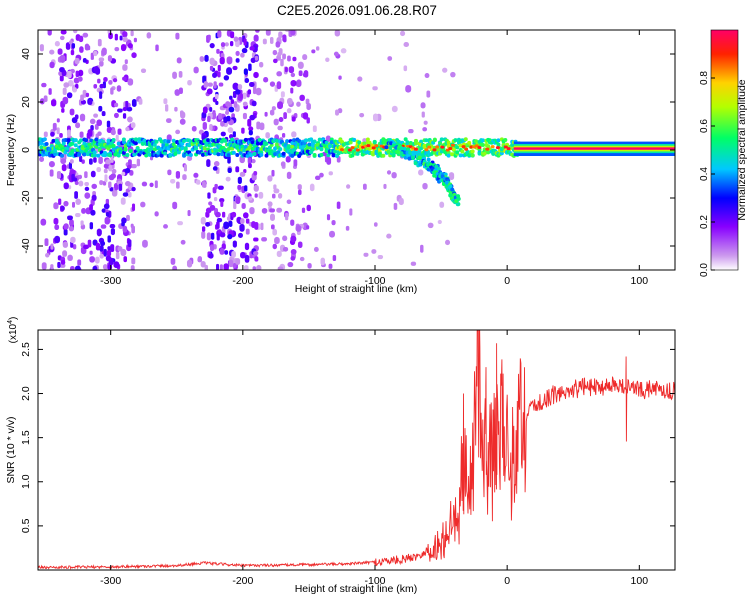  I want to click on colorbar-tick-label: 0.0, so click(704, 270).